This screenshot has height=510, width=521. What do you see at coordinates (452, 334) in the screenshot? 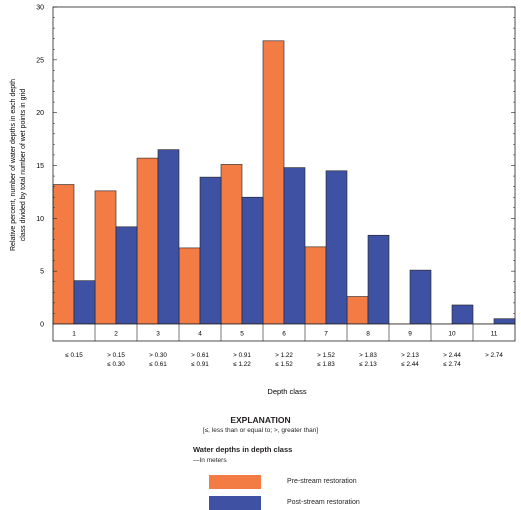
I see `category-label-10: 10` at bounding box center [452, 334].